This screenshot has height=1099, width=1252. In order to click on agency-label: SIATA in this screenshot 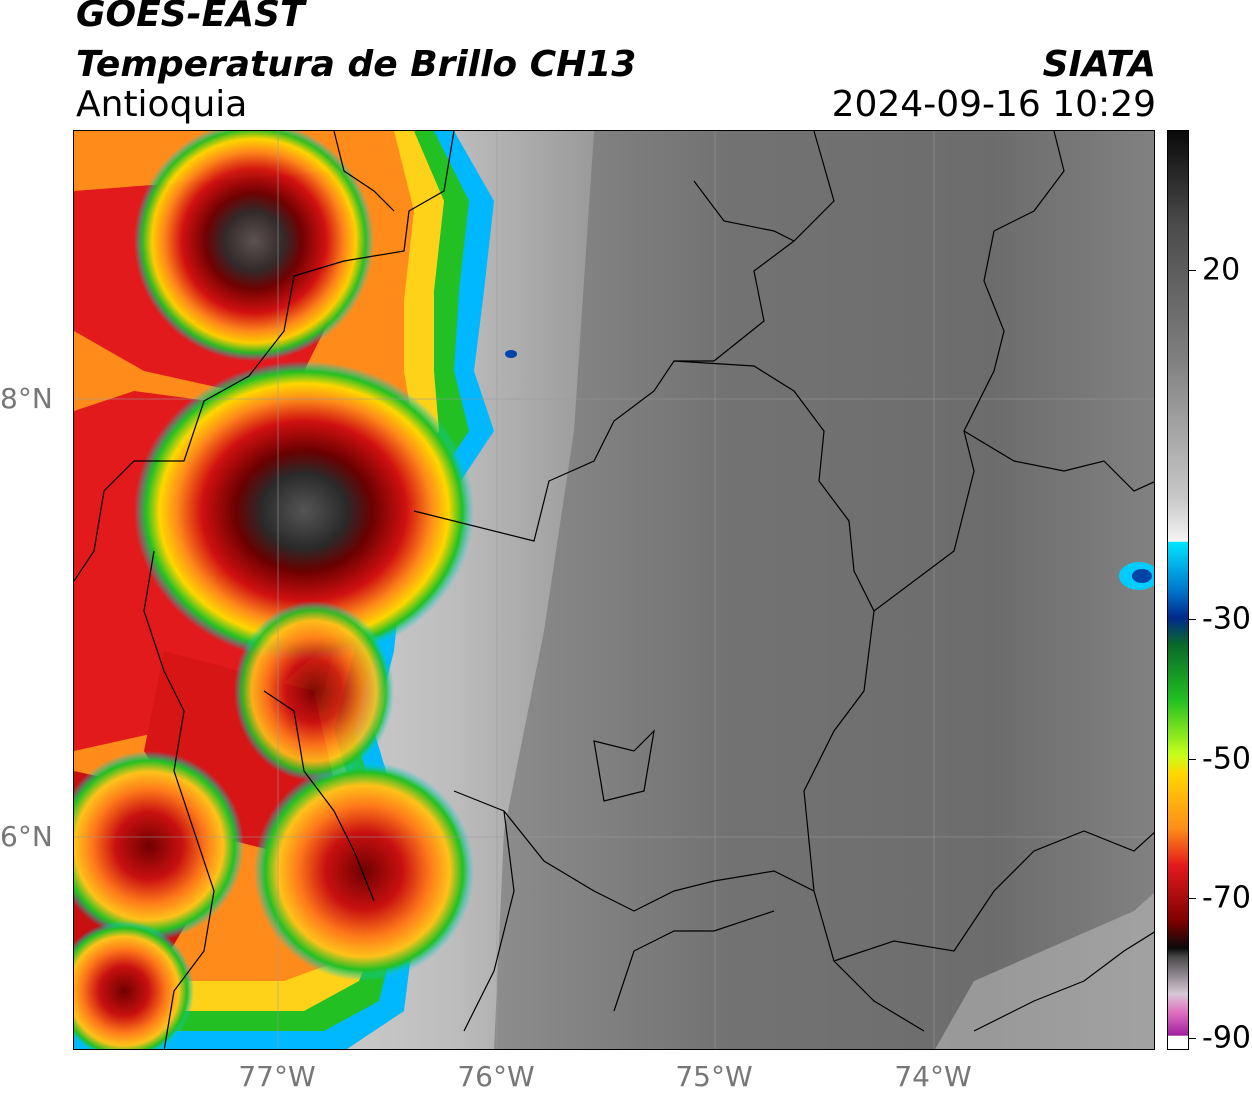, I will do `click(1099, 64)`.